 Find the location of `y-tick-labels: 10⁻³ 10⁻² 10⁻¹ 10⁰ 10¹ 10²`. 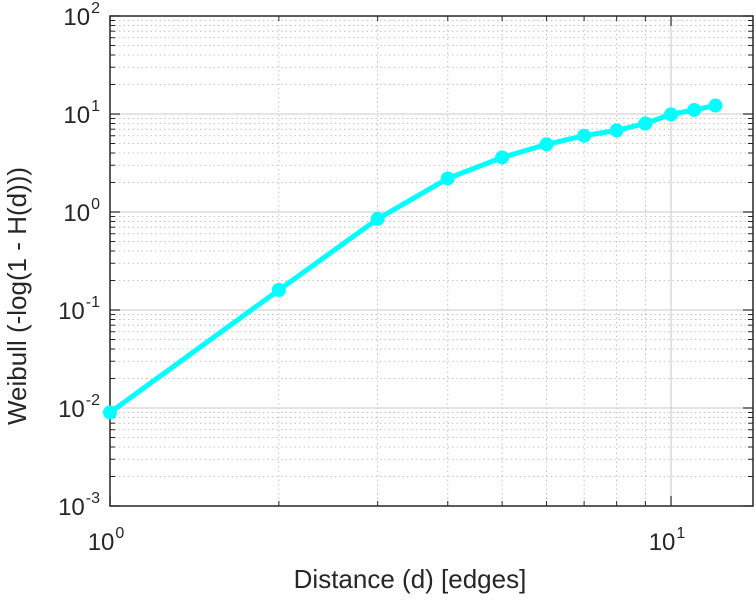

y-tick-labels: 10⁻³ 10⁻² 10⁻¹ 10⁰ 10¹ 10² is located at coordinates (79, 260).